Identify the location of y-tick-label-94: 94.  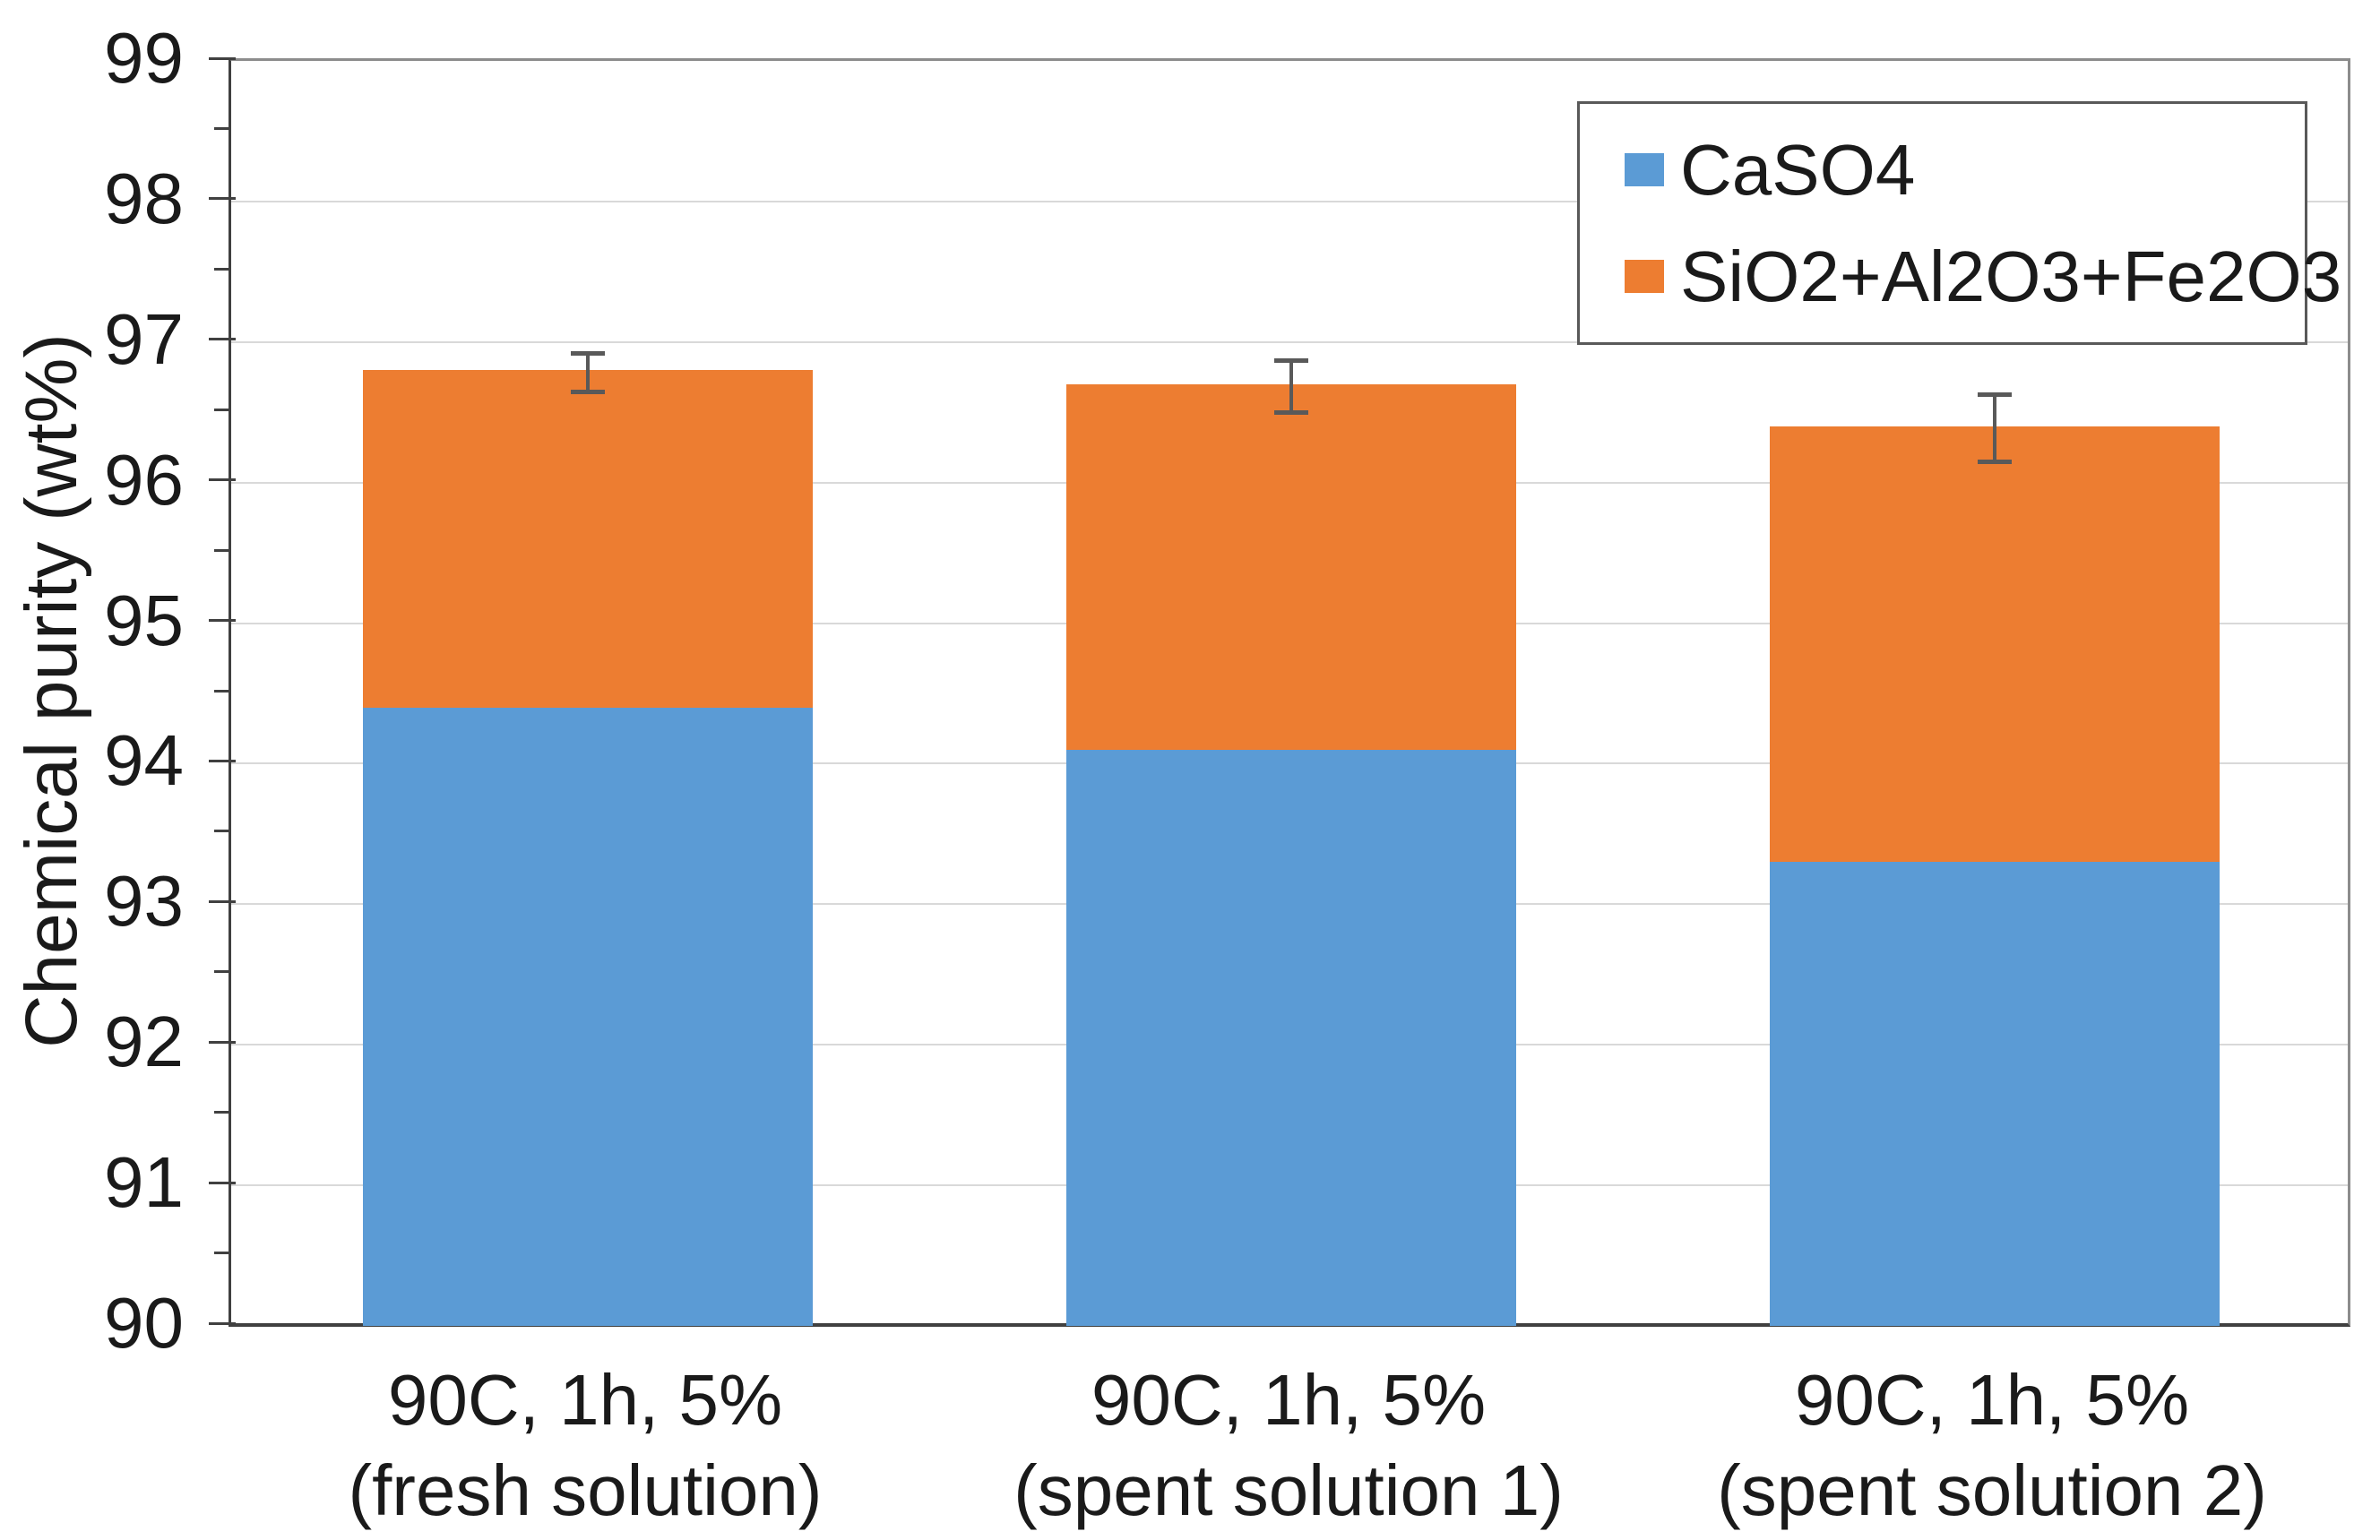
(144, 760).